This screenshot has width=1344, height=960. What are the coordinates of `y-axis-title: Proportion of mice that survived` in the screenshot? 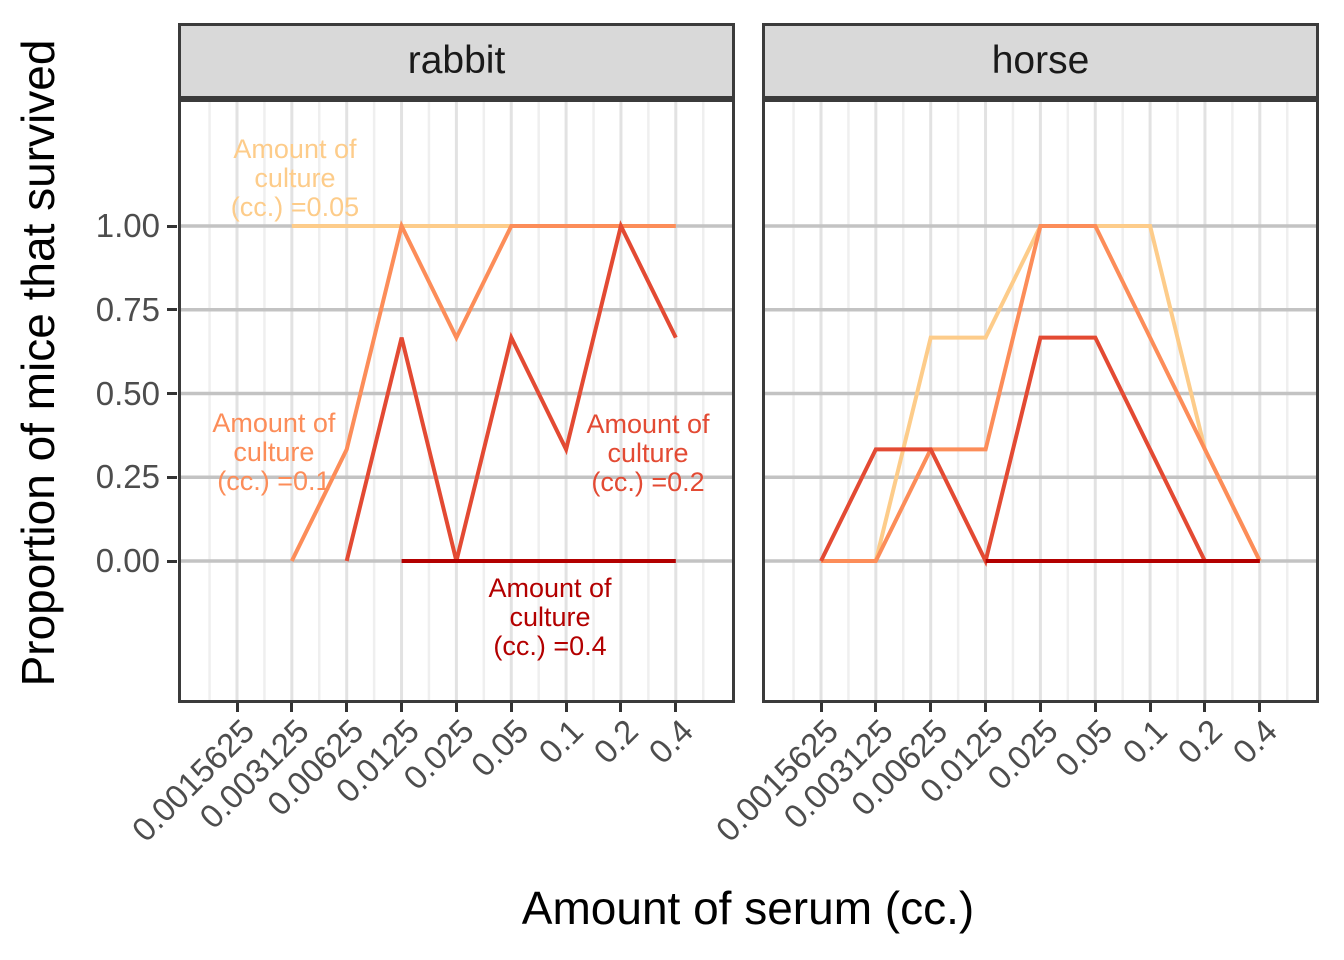 It's located at (38, 363).